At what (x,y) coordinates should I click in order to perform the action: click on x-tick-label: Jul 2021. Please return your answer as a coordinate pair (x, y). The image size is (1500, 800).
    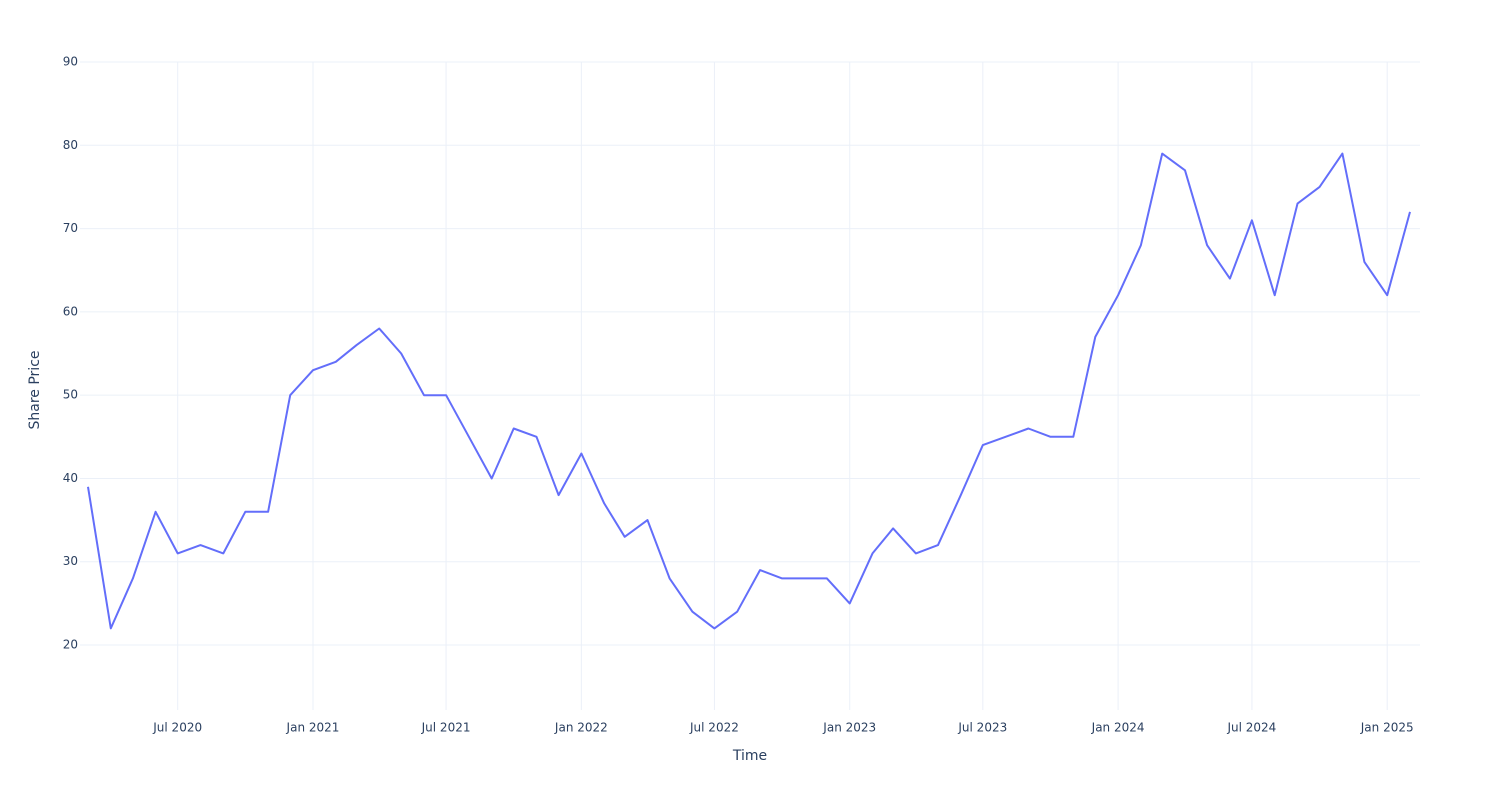
    Looking at the image, I should click on (446, 728).